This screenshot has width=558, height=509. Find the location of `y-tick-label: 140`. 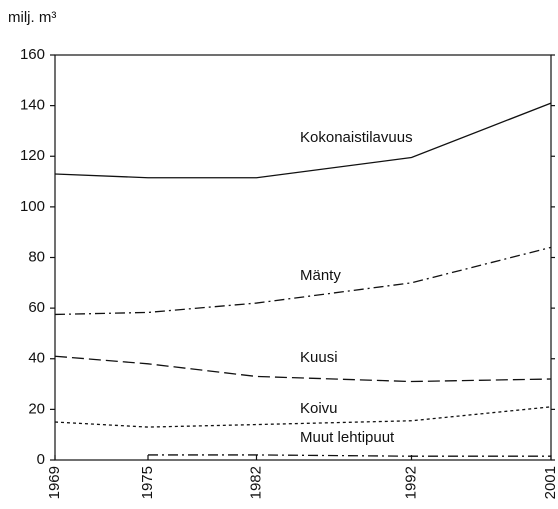

y-tick-label: 140 is located at coordinates (32, 105).